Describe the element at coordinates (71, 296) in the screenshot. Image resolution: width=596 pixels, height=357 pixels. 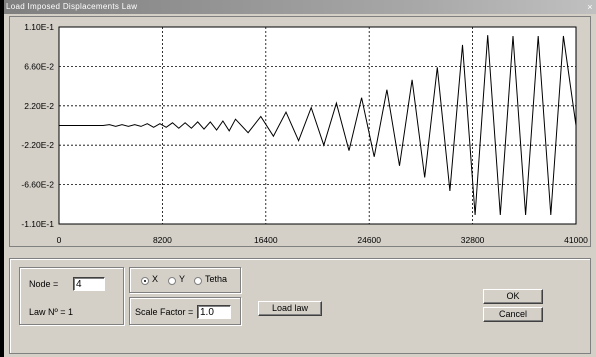
I see `node-group: Node = Law Nº = 1` at that location.